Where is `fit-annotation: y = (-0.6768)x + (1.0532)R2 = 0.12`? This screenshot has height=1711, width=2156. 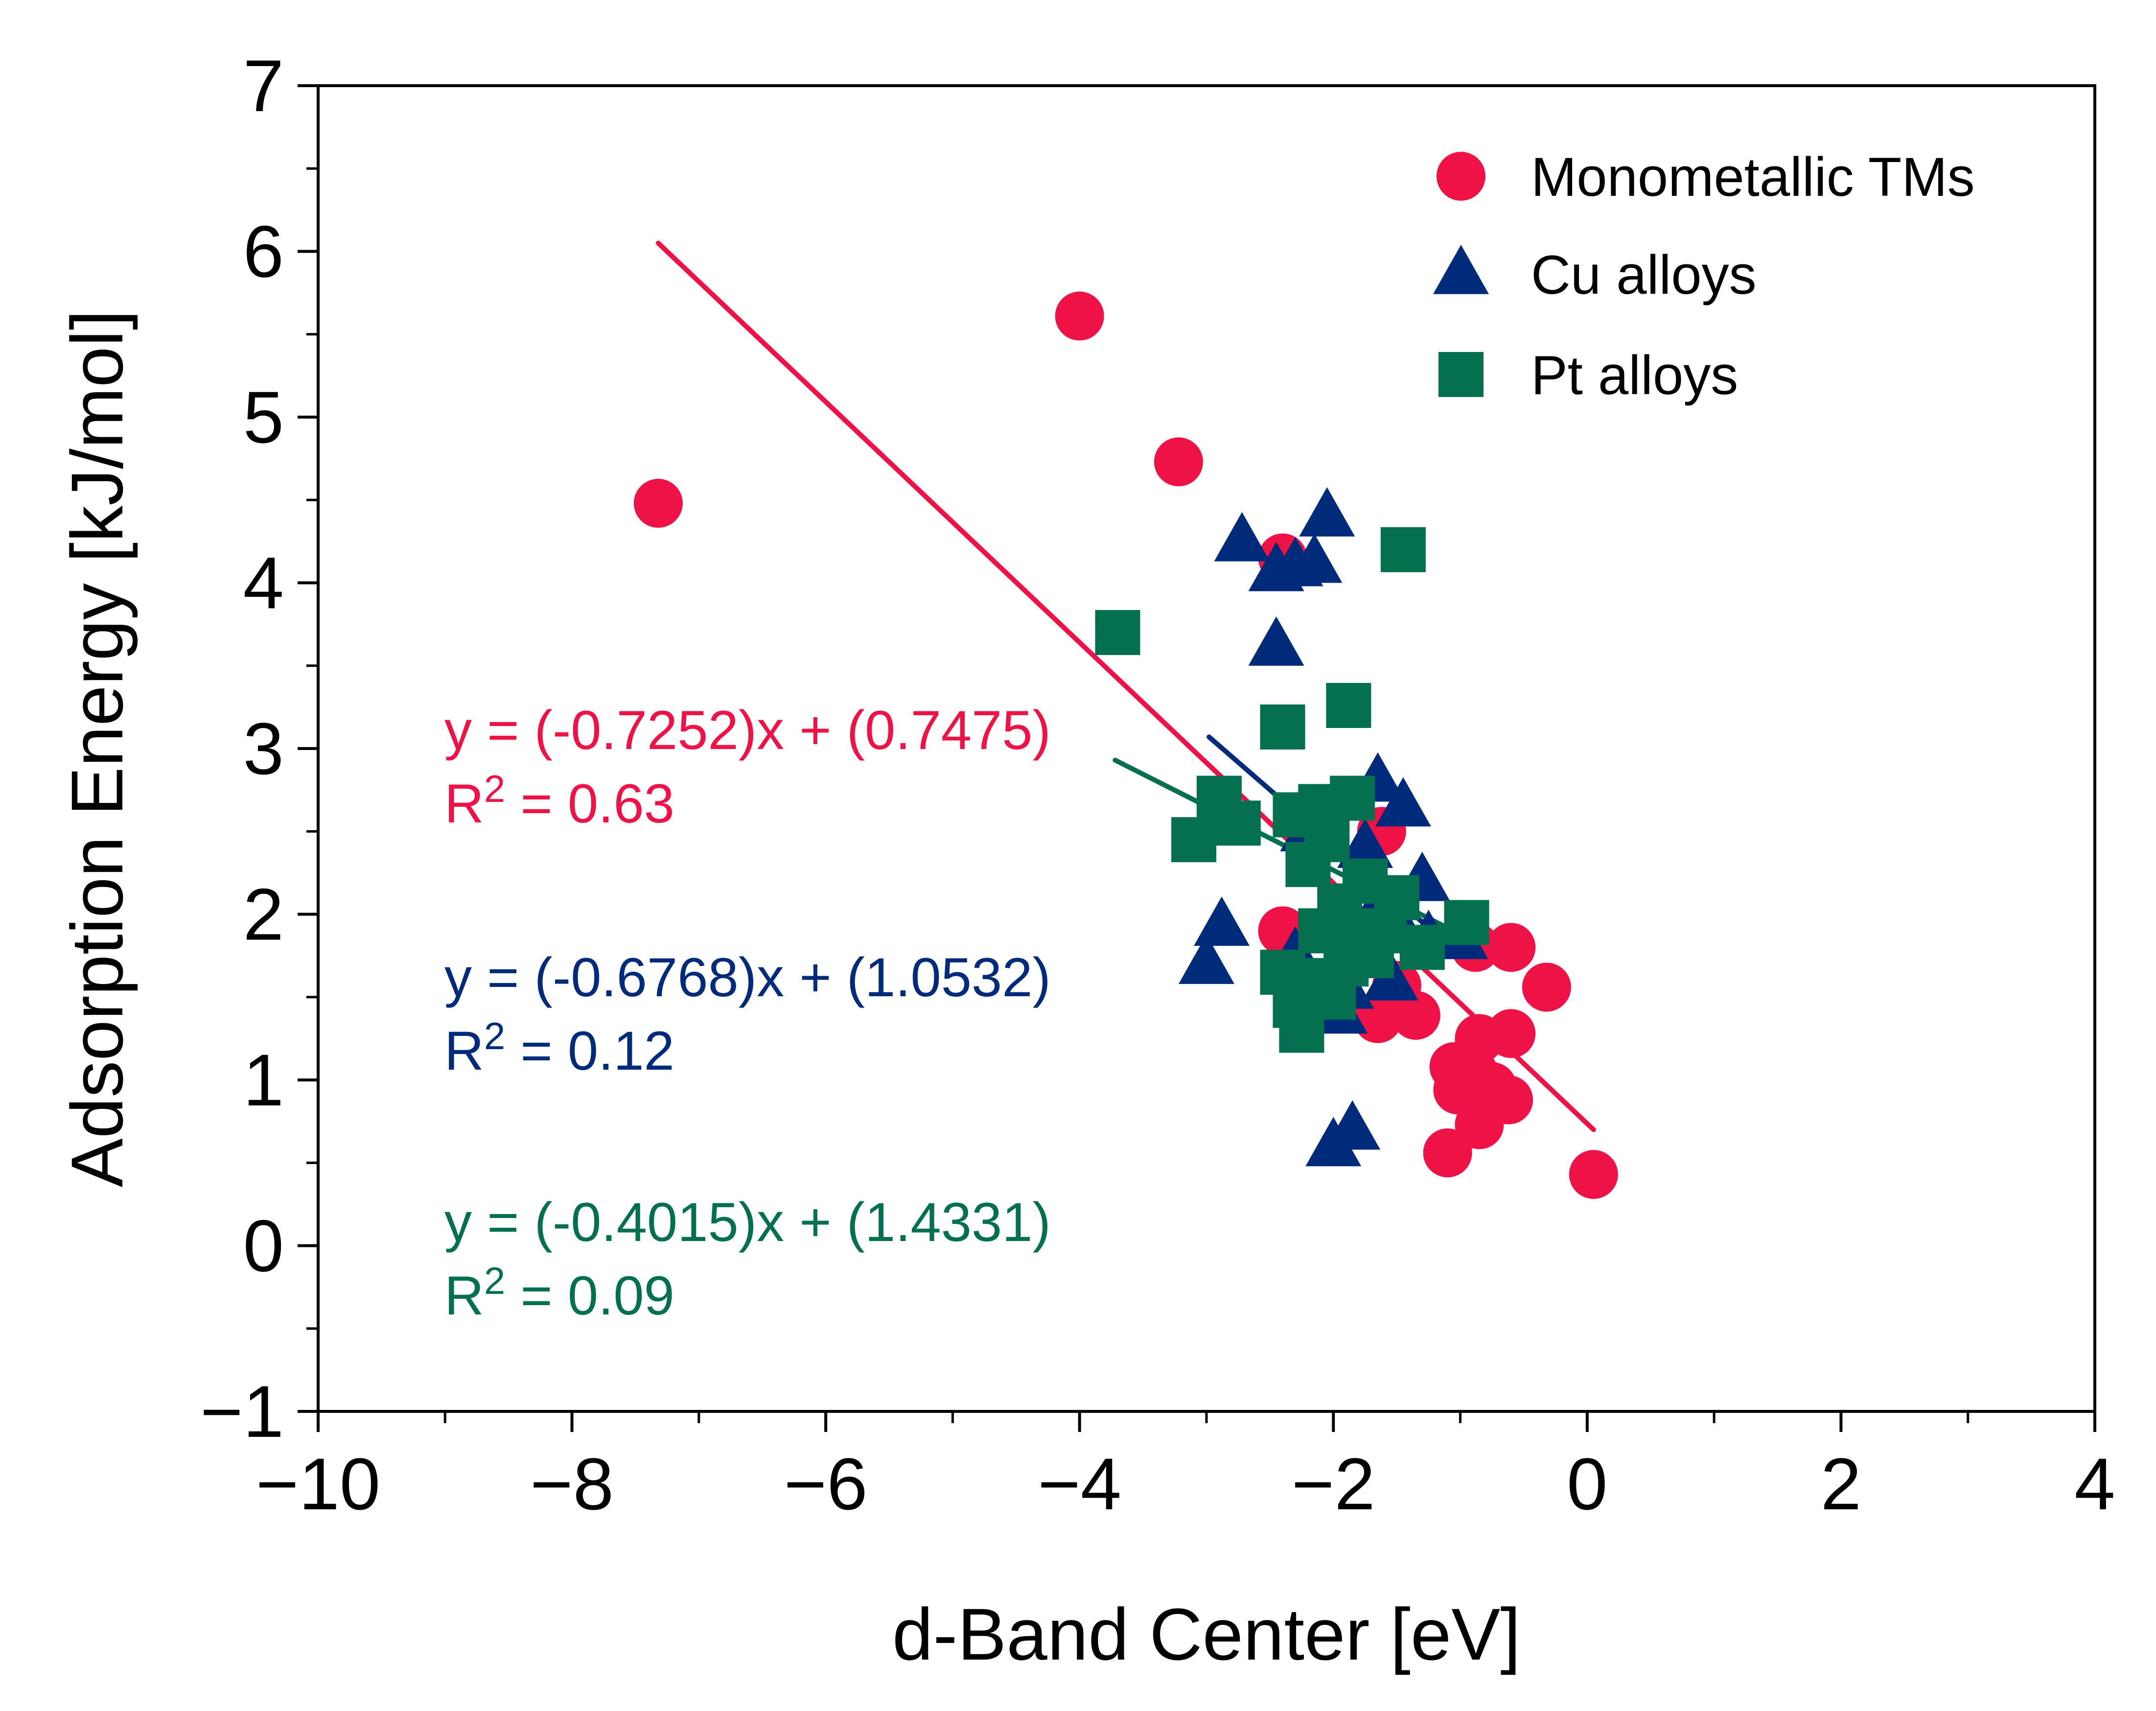
fit-annotation: y = (-0.6768)x + (1.0532)R2 = 0.12 is located at coordinates (747, 1014).